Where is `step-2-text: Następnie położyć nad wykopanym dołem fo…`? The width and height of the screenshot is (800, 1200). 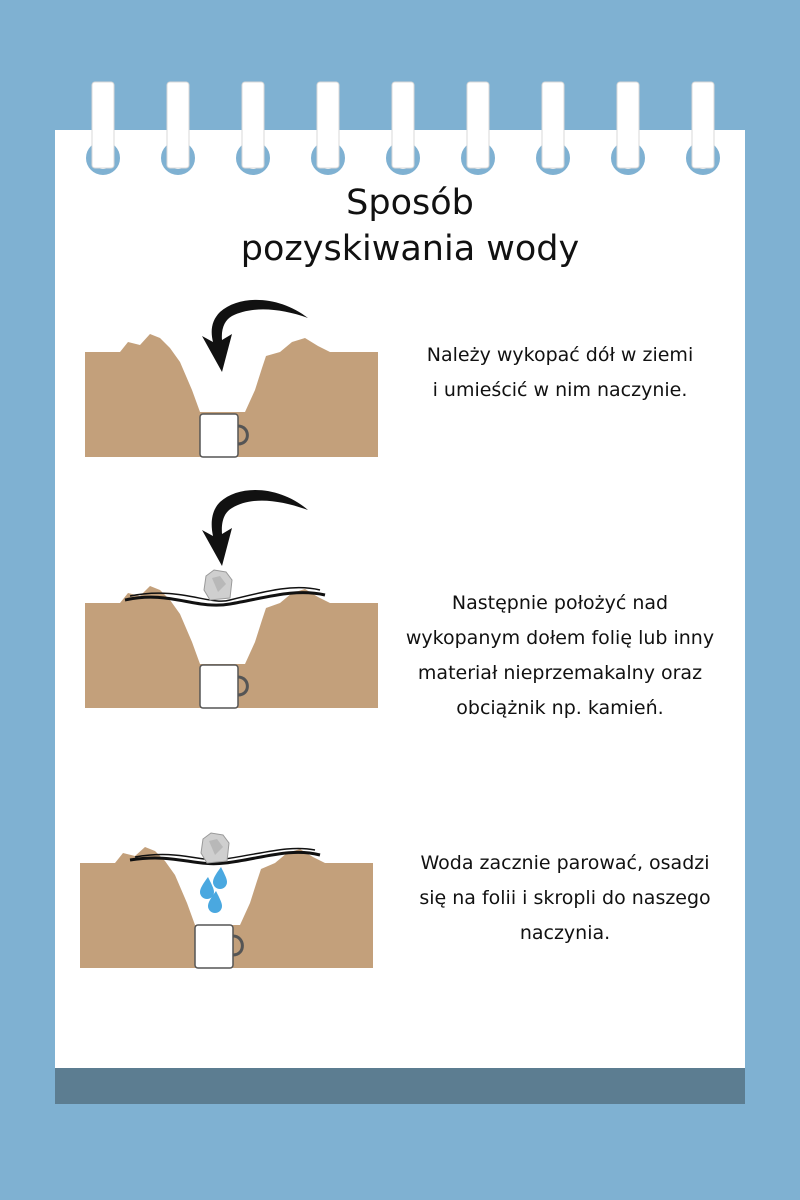
step-2-text: Następnie położyć nad wykopanym dołem fo… is located at coordinates (560, 655).